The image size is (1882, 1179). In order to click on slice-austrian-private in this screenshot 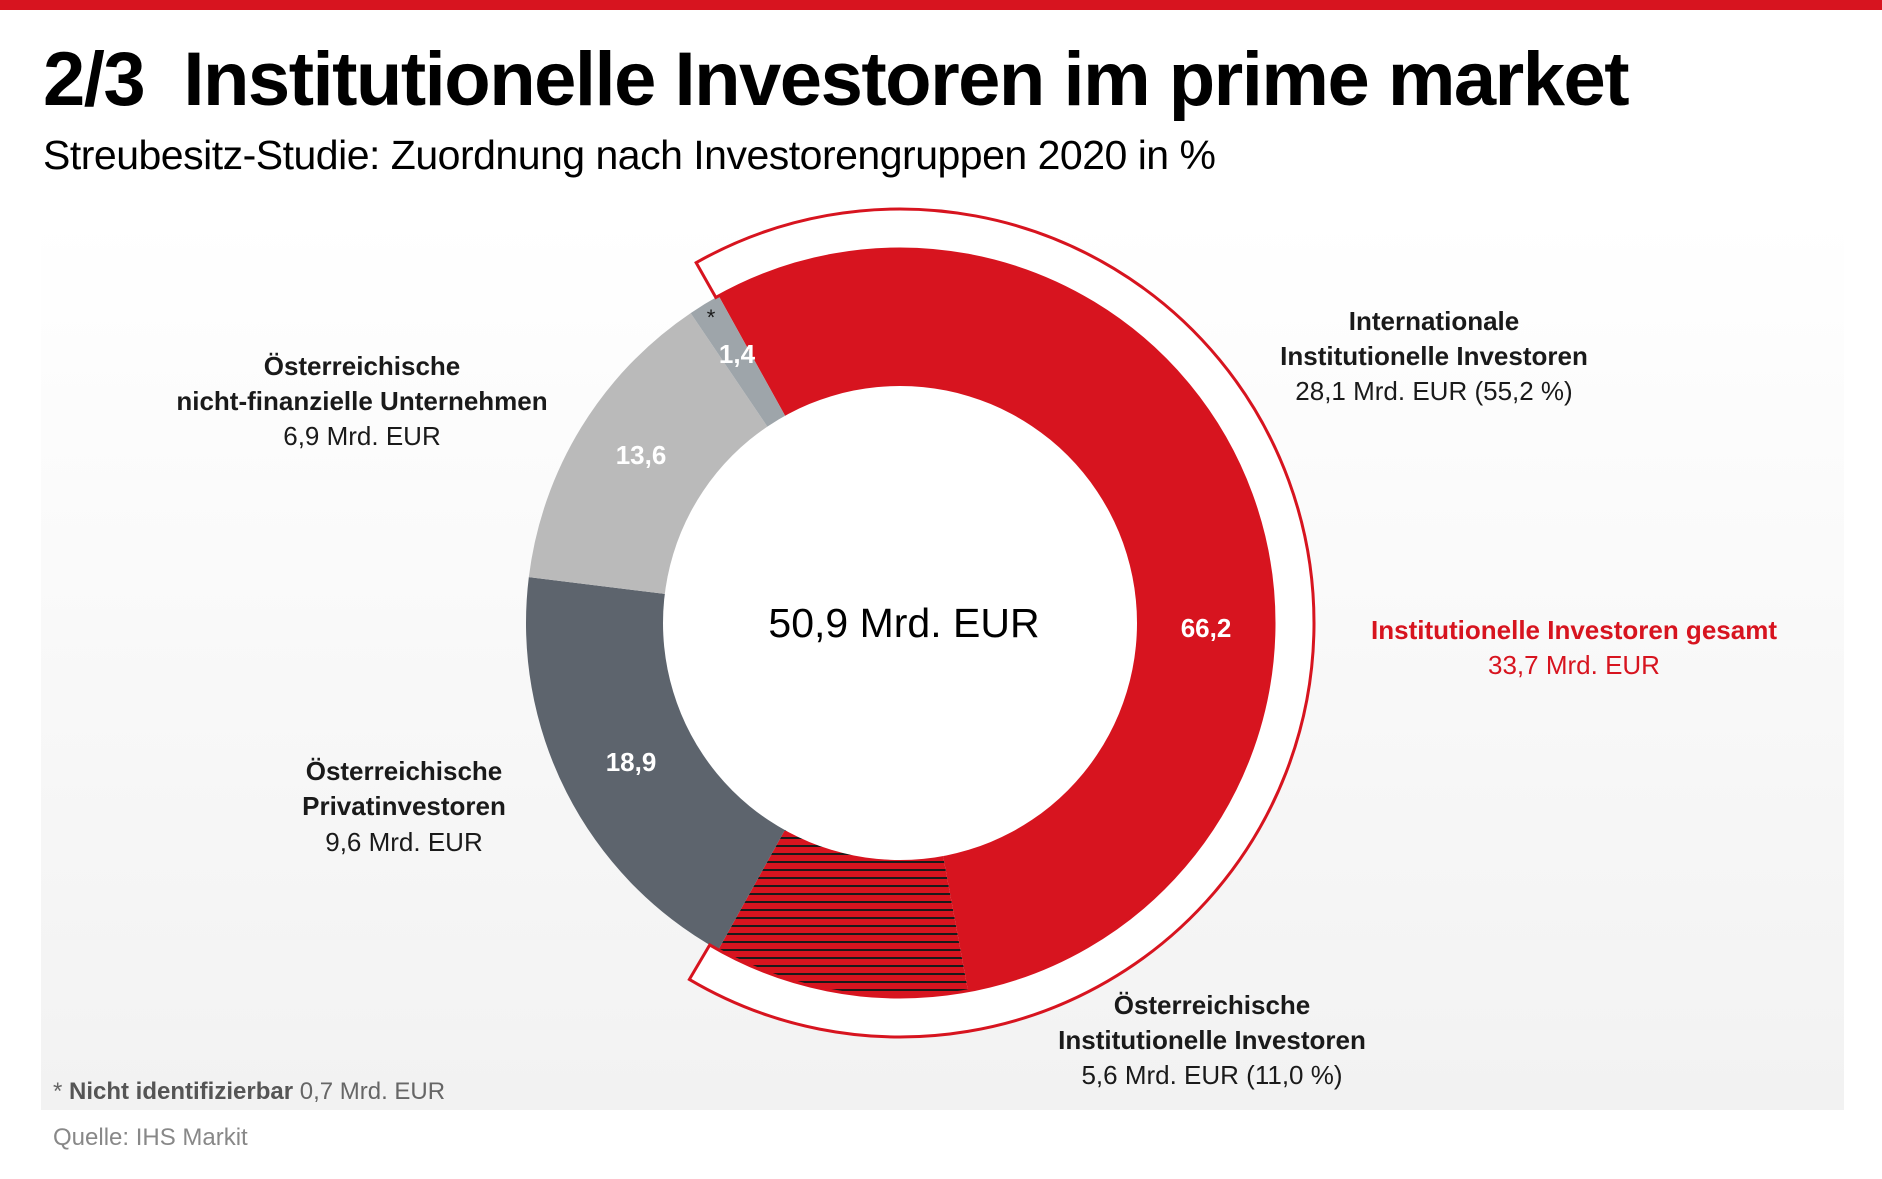, I will do `click(656, 763)`.